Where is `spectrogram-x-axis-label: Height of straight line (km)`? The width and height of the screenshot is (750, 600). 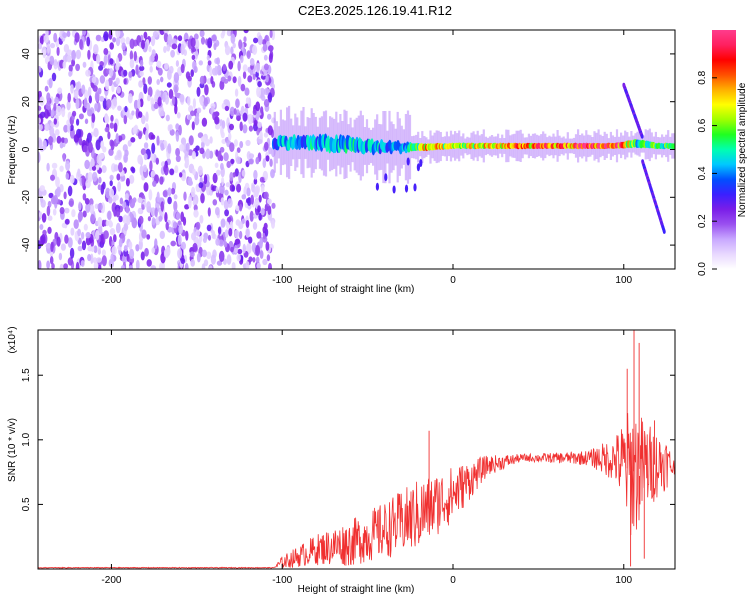 spectrogram-x-axis-label: Height of straight line (km) is located at coordinates (356, 289).